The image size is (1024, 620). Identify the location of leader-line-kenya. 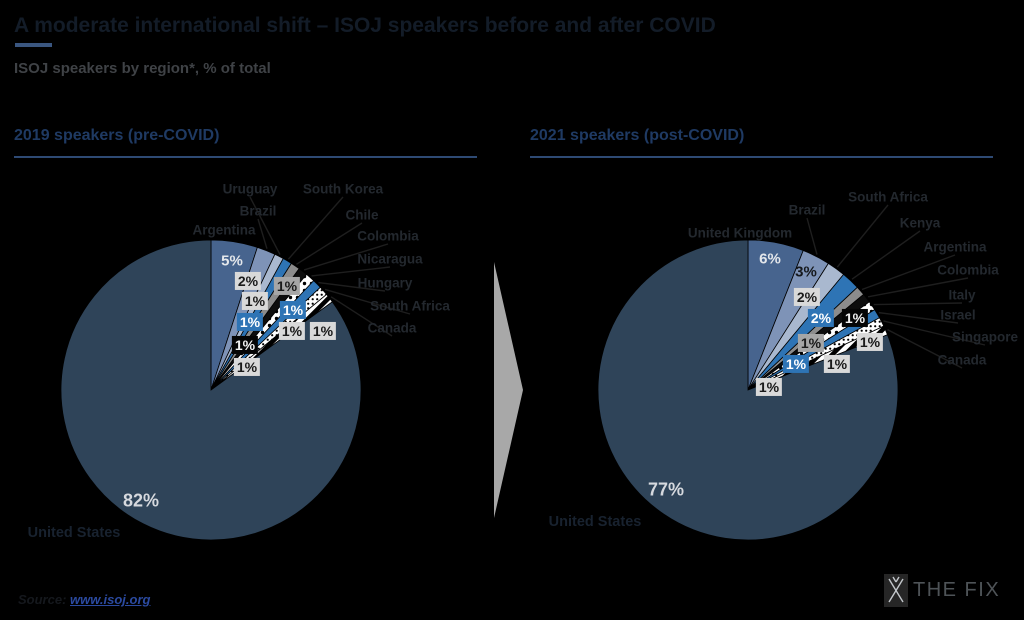
(886, 255).